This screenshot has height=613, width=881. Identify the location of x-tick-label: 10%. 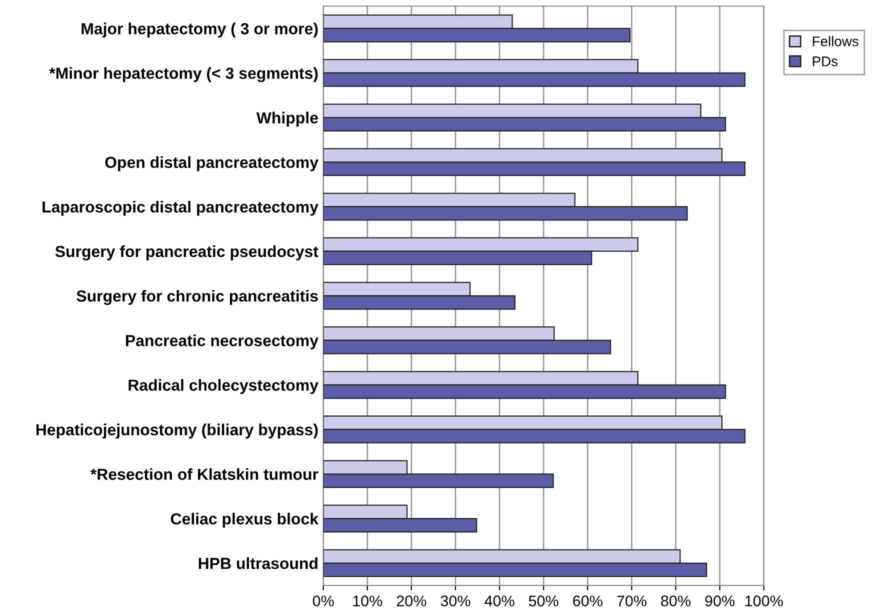
(367, 601).